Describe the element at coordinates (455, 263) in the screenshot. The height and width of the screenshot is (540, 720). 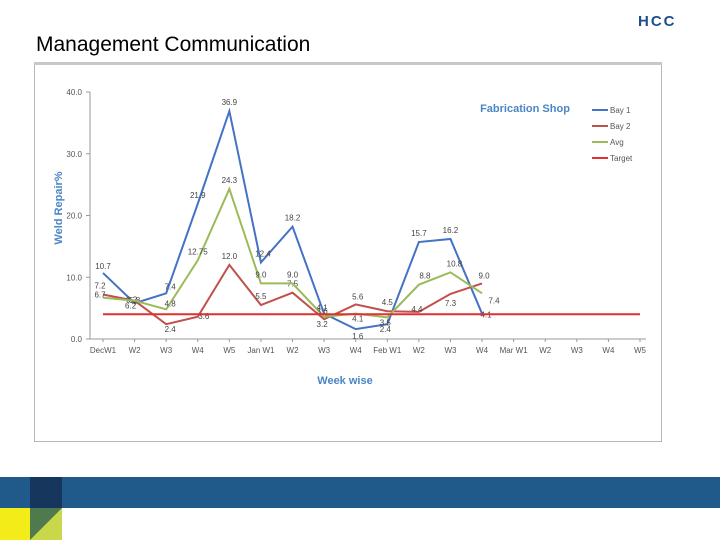
I see `data-label-avg: 10.8` at that location.